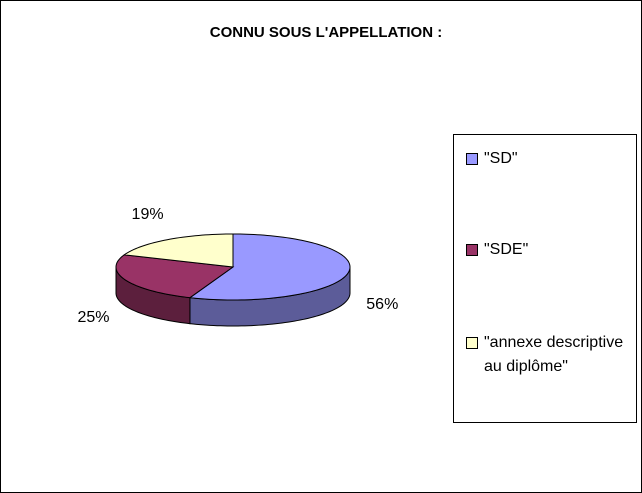 The width and height of the screenshot is (642, 493). Describe the element at coordinates (93, 317) in the screenshot. I see `data-label: 25%` at that location.